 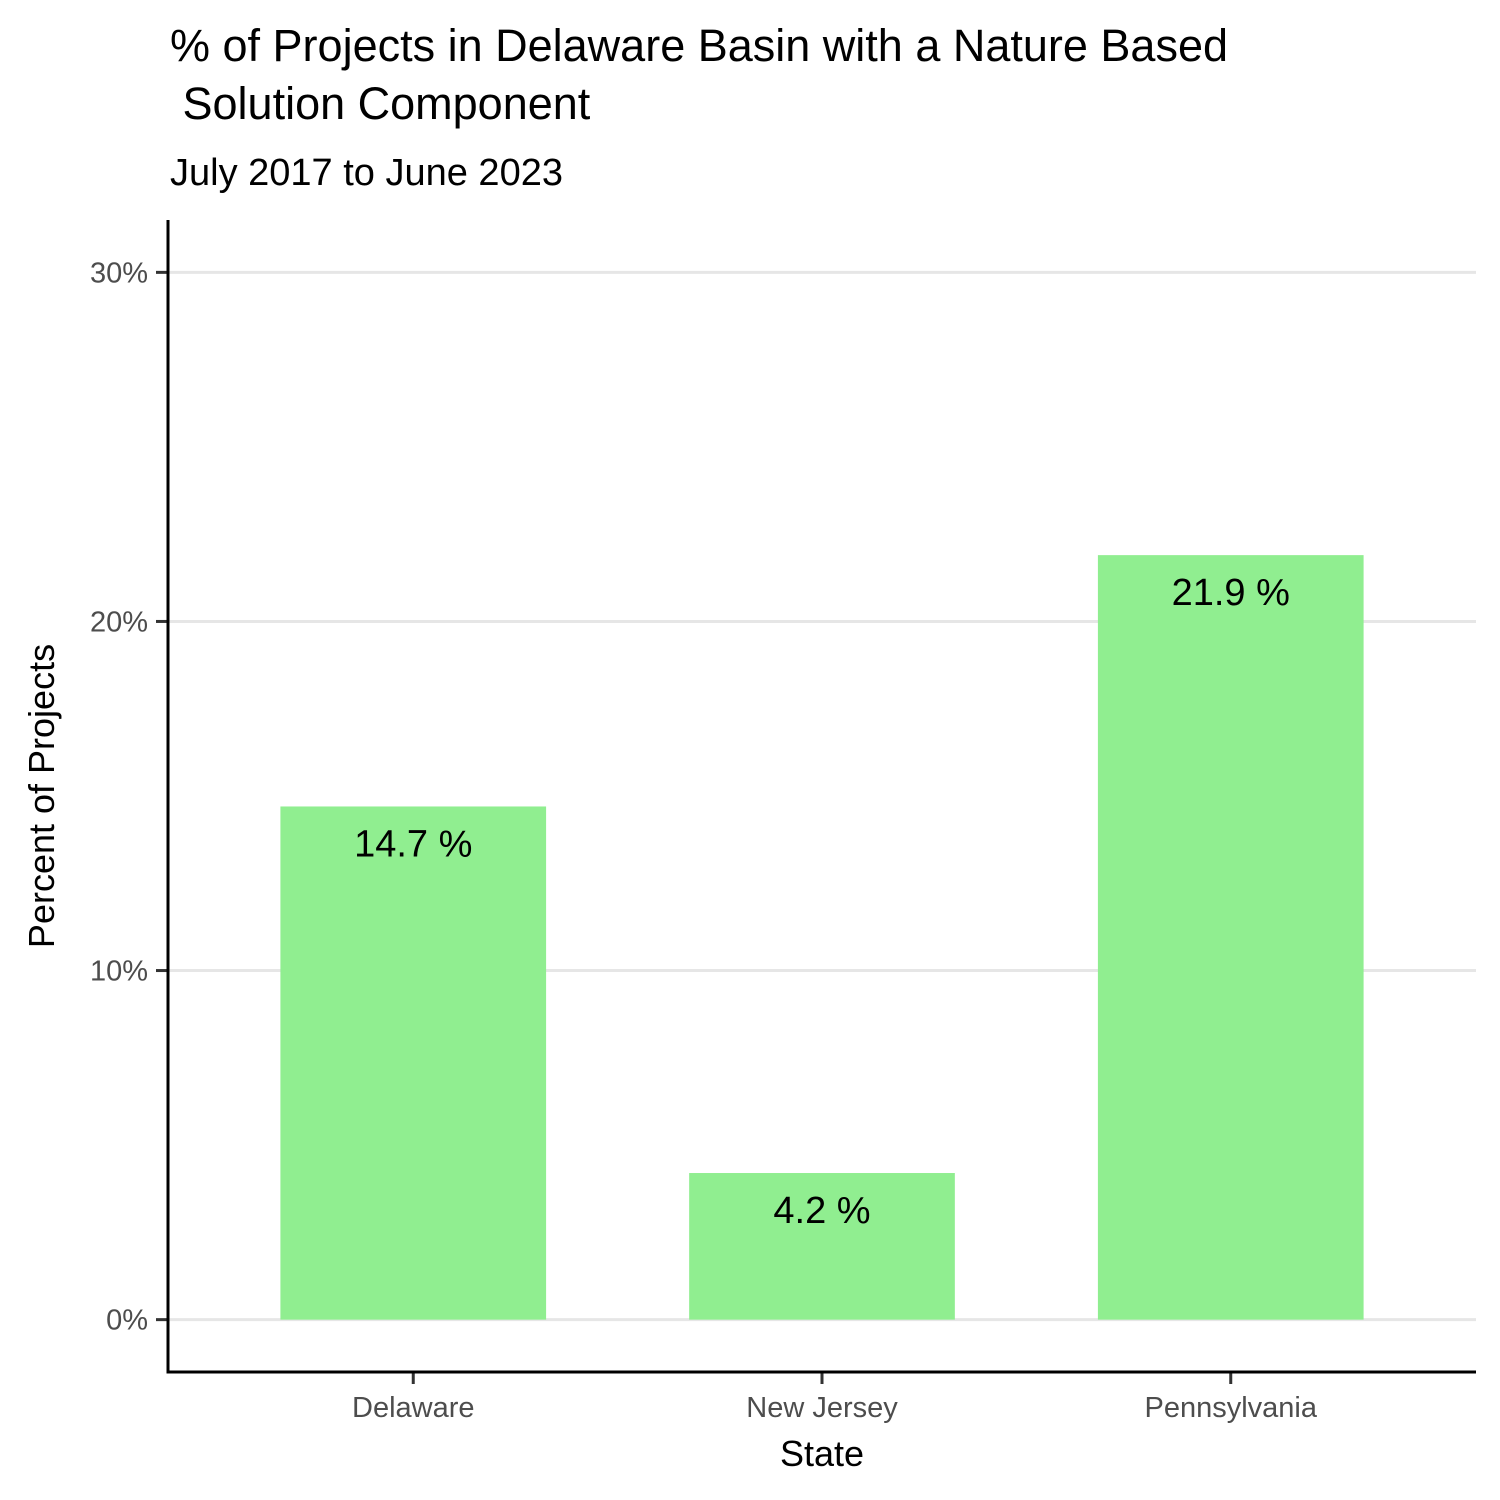 What do you see at coordinates (1230, 937) in the screenshot?
I see `bar-pennsylvania` at bounding box center [1230, 937].